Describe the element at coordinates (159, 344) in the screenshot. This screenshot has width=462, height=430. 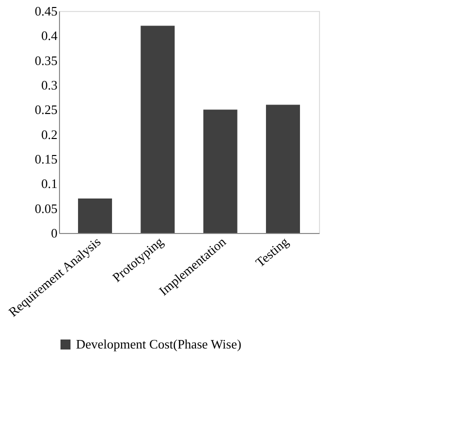
I see `legend-label: Development Cost(Phase Wise)` at that location.